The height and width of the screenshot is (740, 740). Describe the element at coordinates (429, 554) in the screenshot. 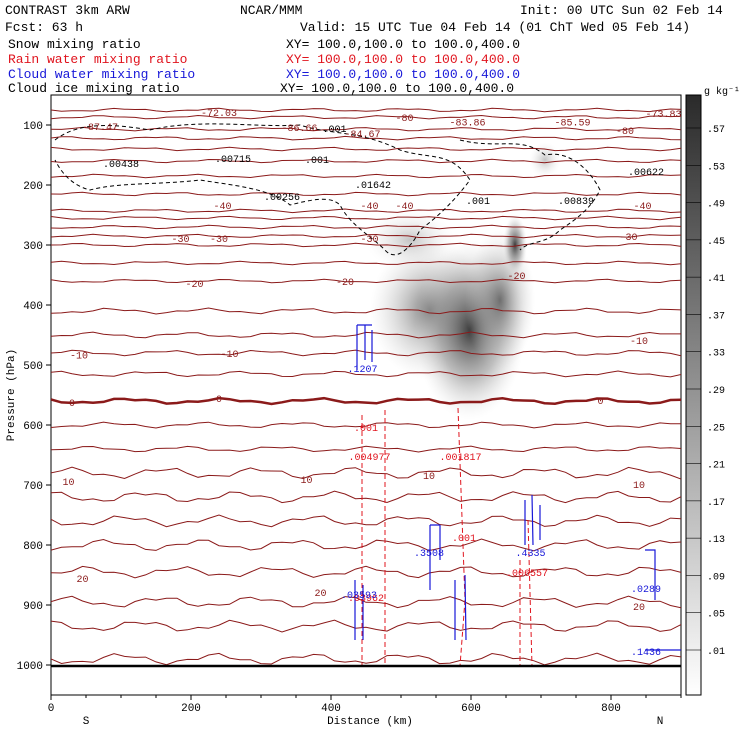

I see `cloud-water-label: .3508` at that location.